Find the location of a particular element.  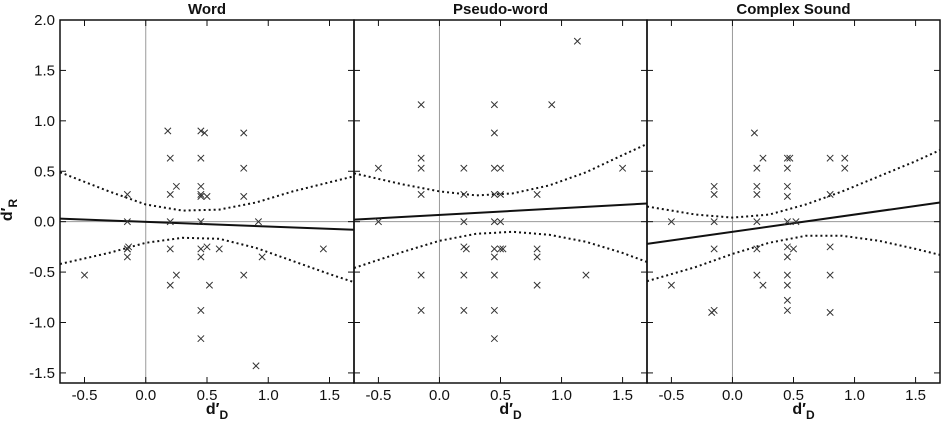

x-tick-label: 1.5 is located at coordinates (915, 395).